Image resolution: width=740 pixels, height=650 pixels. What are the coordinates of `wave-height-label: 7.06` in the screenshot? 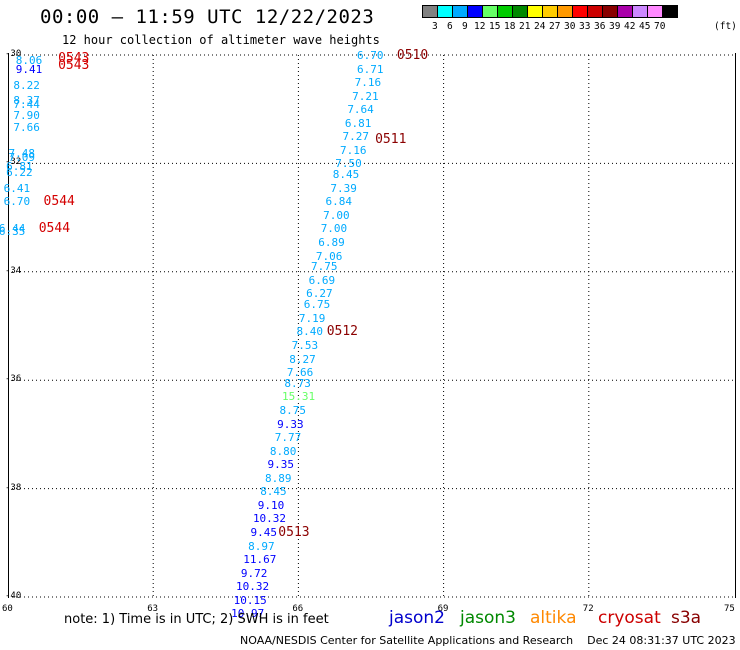 It's located at (329, 256).